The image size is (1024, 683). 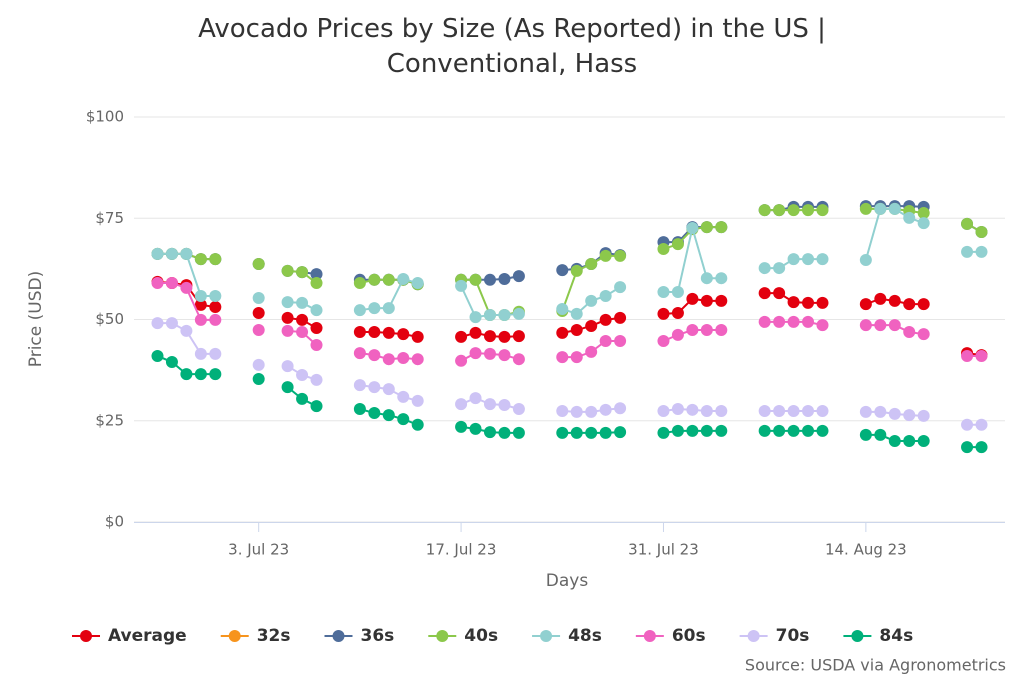 I want to click on legend-item: 32s, so click(x=255, y=636).